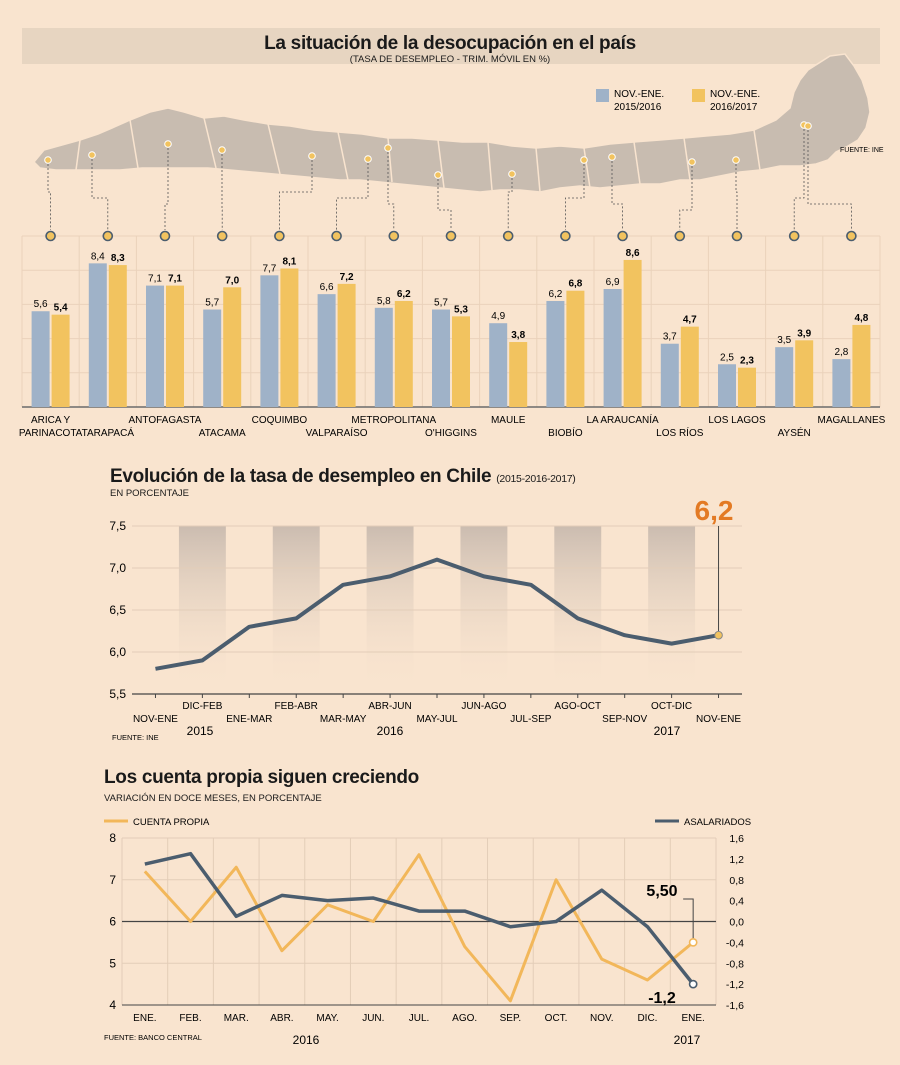  What do you see at coordinates (232, 280) in the screenshot?
I see `bar-value-label: 7,0` at bounding box center [232, 280].